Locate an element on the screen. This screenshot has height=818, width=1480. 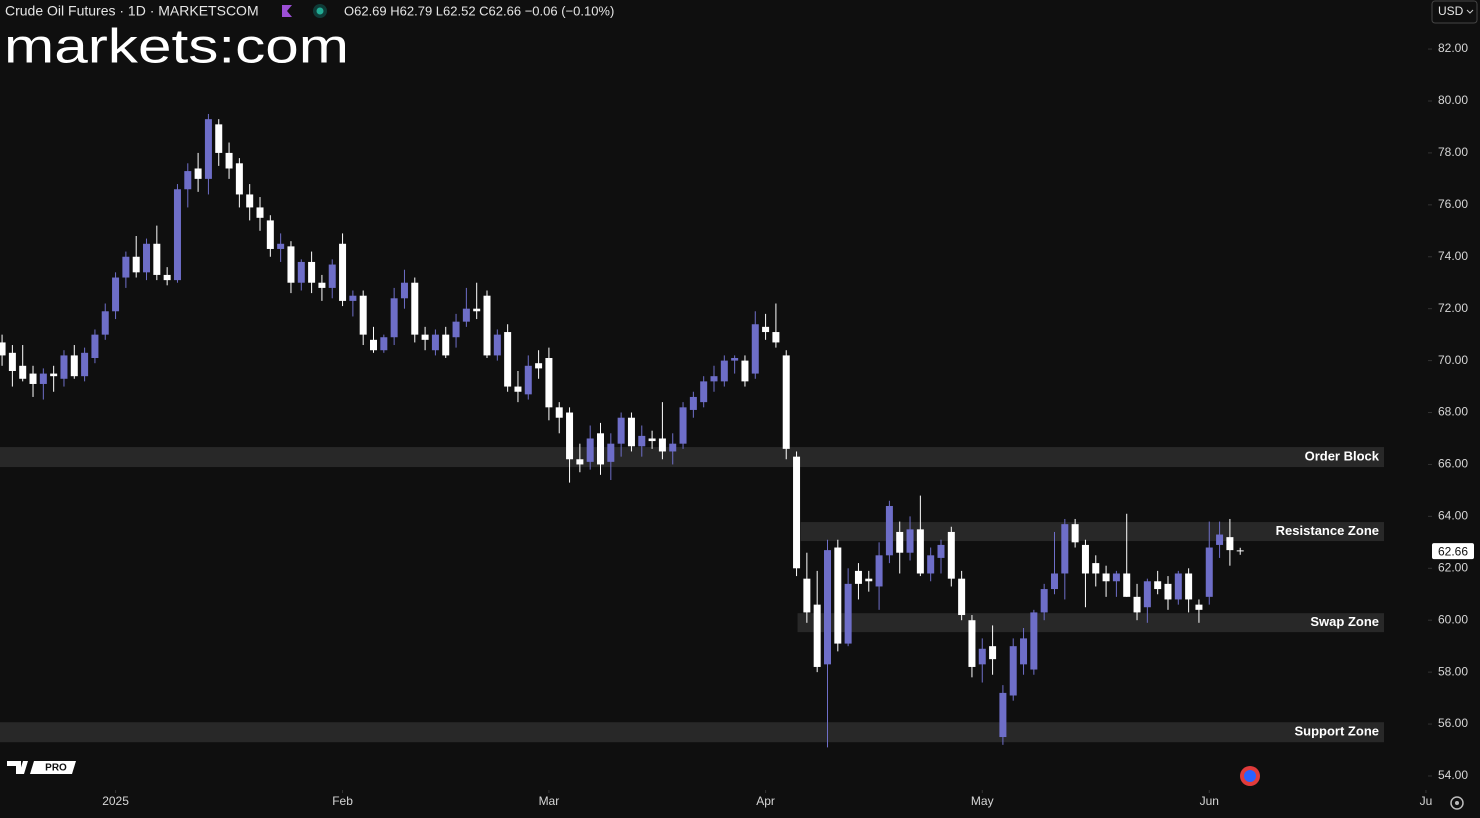
badge-bg is located at coordinates (53, 767).